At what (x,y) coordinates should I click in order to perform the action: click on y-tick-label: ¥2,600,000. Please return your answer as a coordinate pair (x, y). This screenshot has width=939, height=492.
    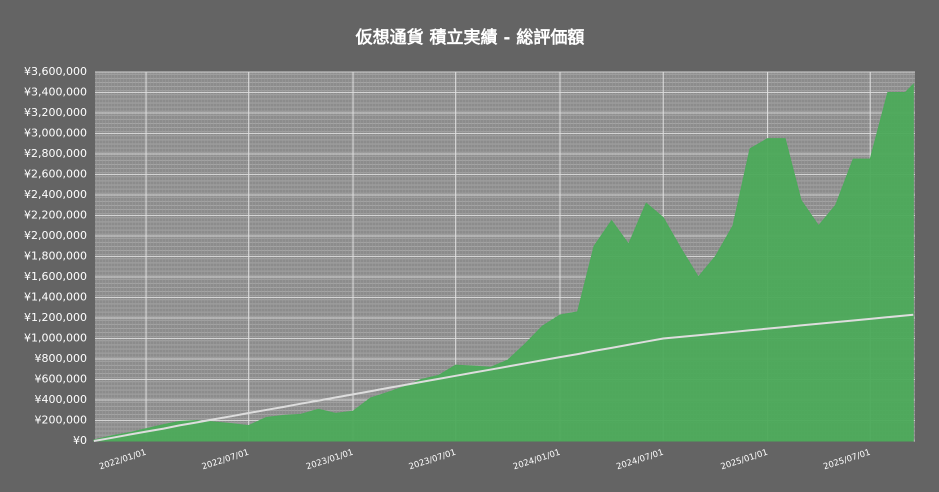
    Looking at the image, I should click on (55, 174).